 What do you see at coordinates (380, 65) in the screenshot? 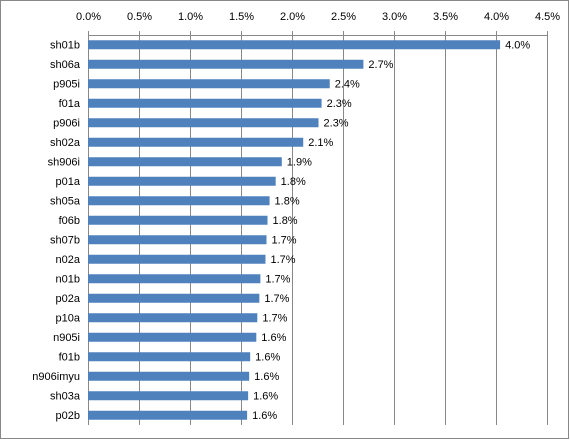
I see `data-label: 2.7%` at bounding box center [380, 65].